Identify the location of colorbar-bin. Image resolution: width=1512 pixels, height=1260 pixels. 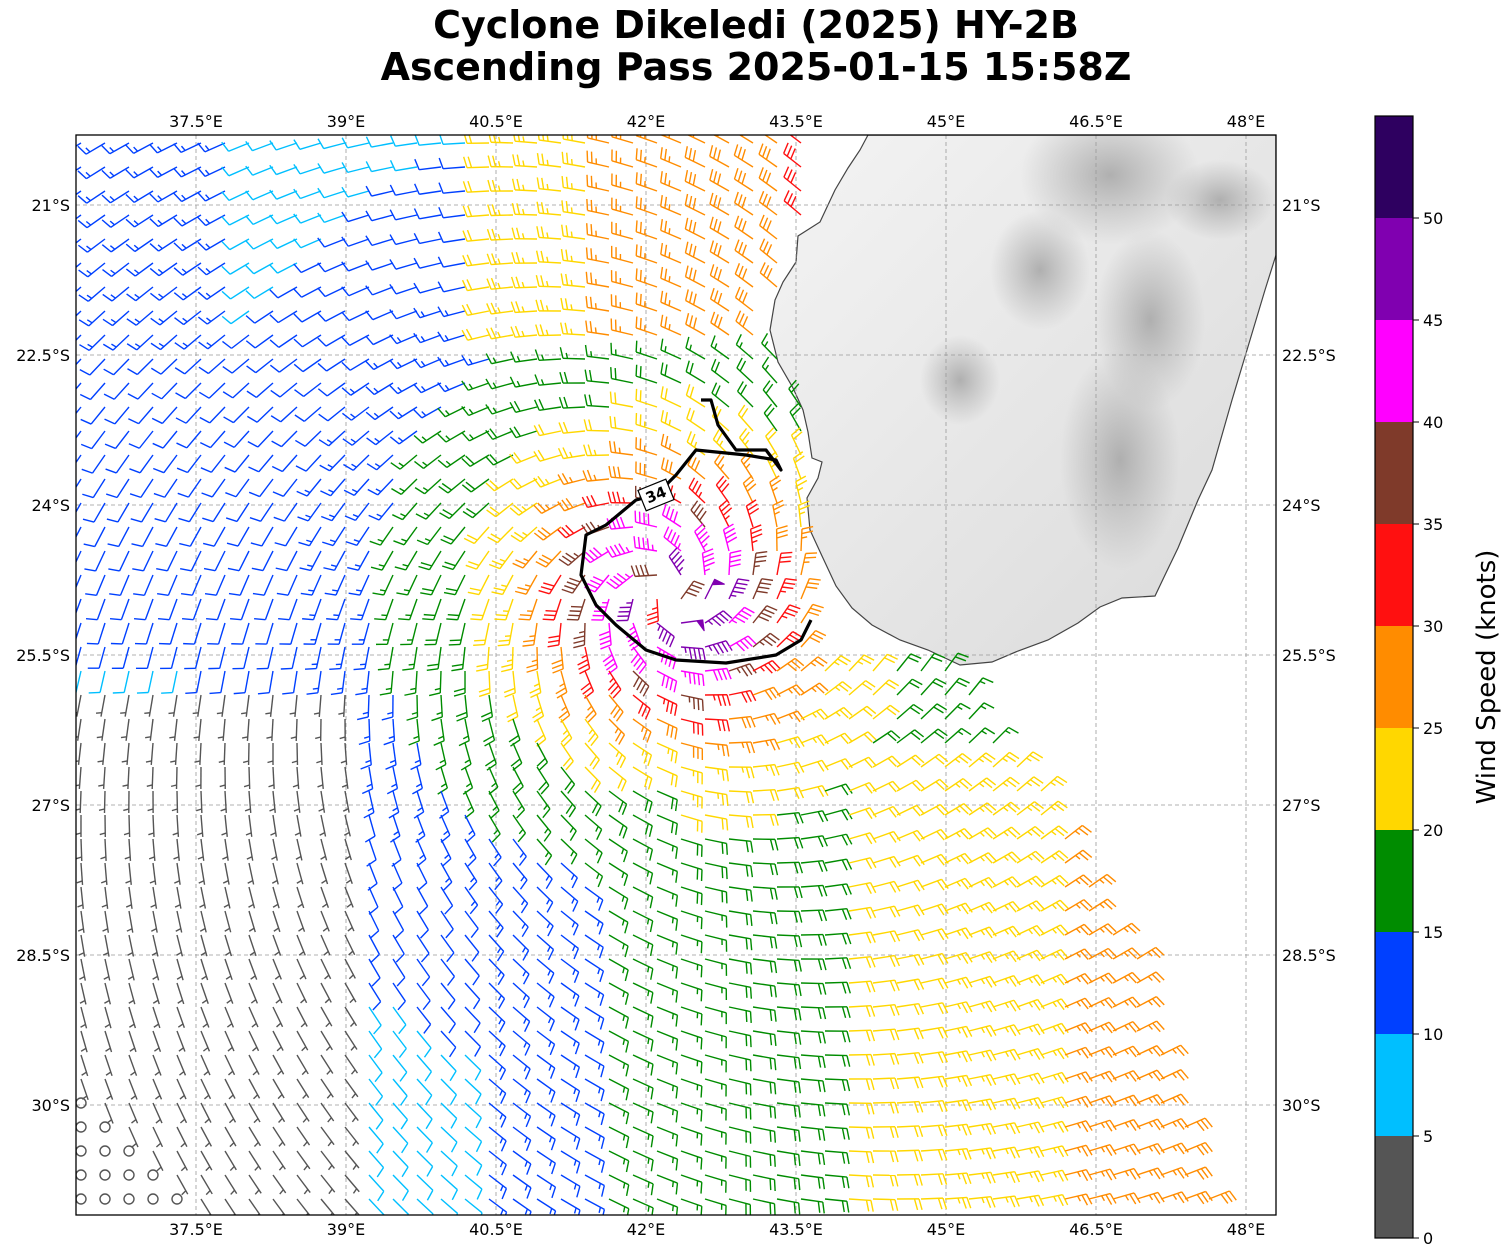
(1394, 677).